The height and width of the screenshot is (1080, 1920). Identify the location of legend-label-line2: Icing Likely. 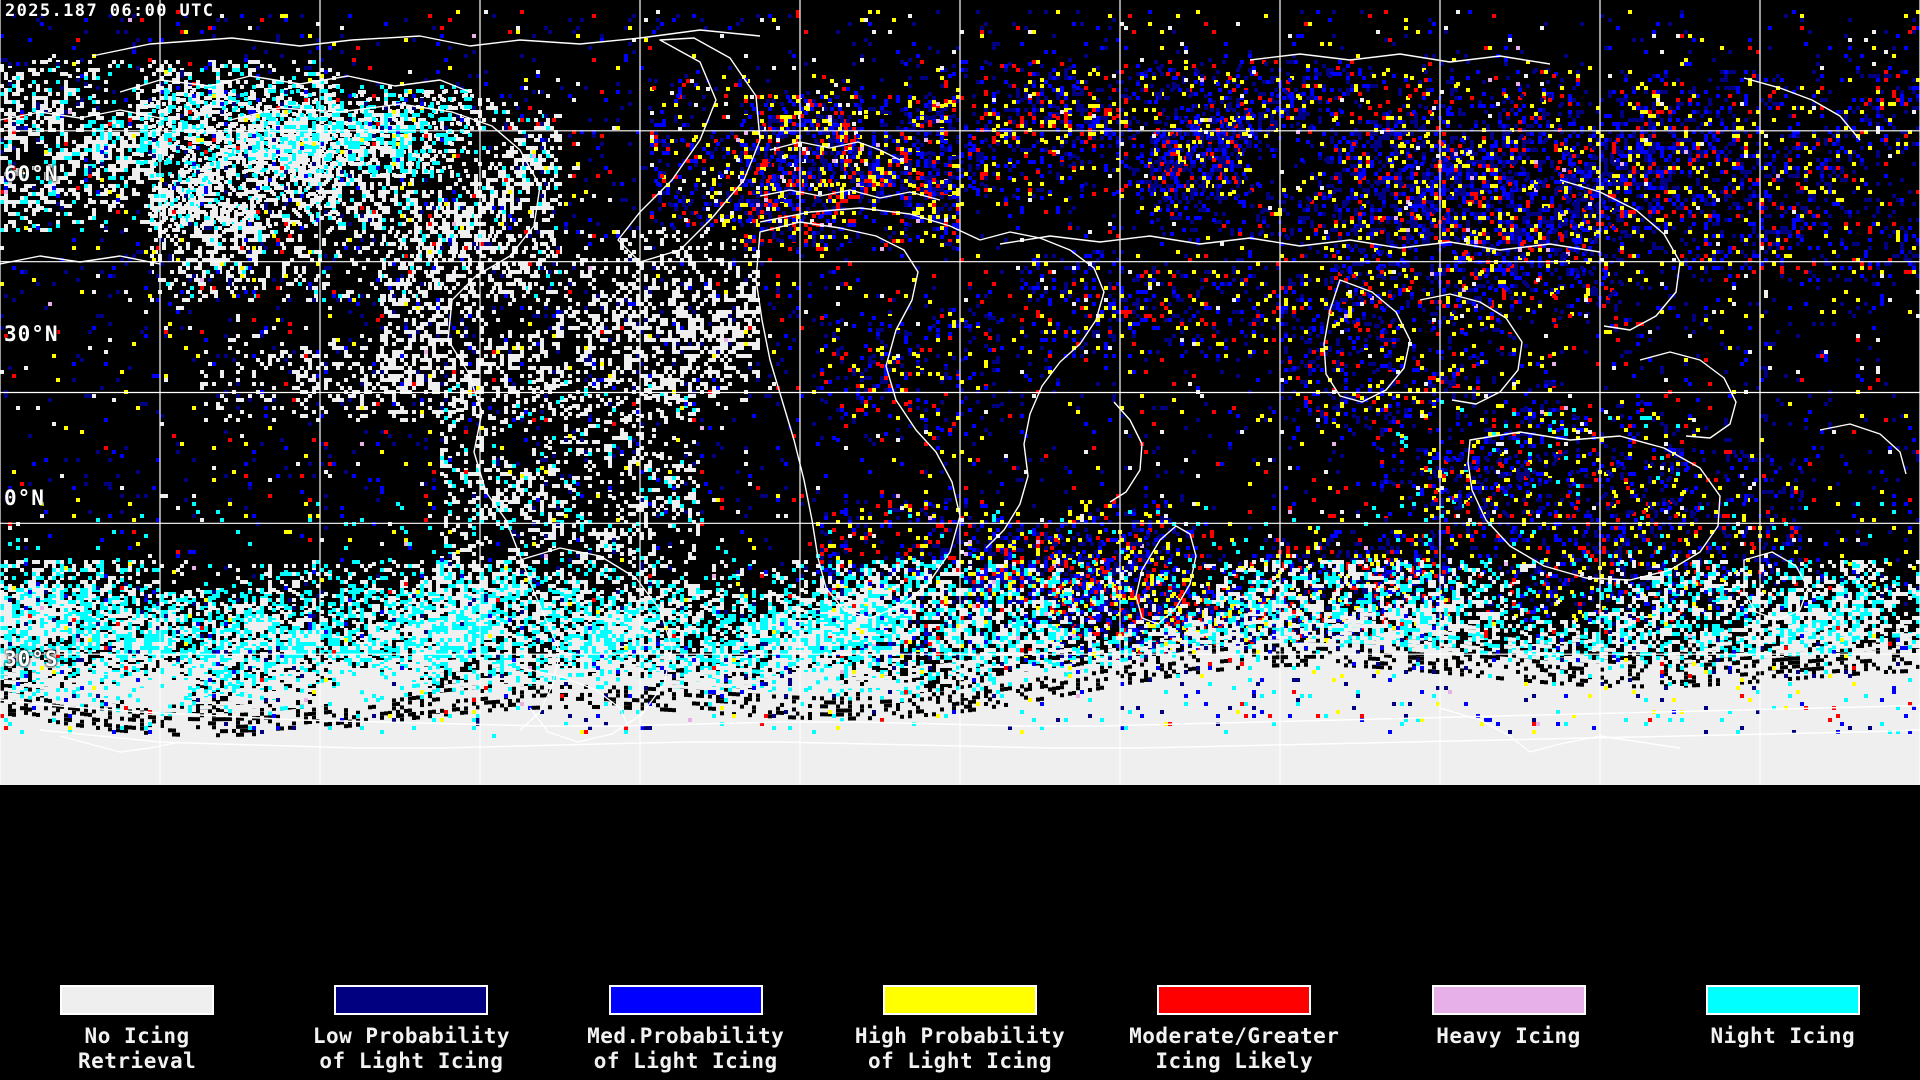
(1234, 1061).